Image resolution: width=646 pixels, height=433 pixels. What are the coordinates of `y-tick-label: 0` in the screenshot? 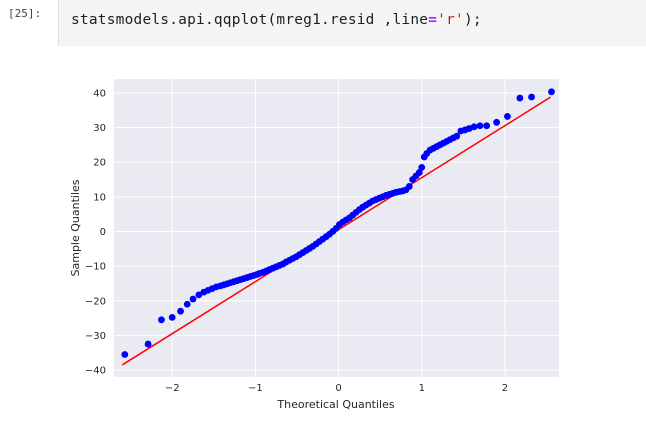 It's located at (103, 232).